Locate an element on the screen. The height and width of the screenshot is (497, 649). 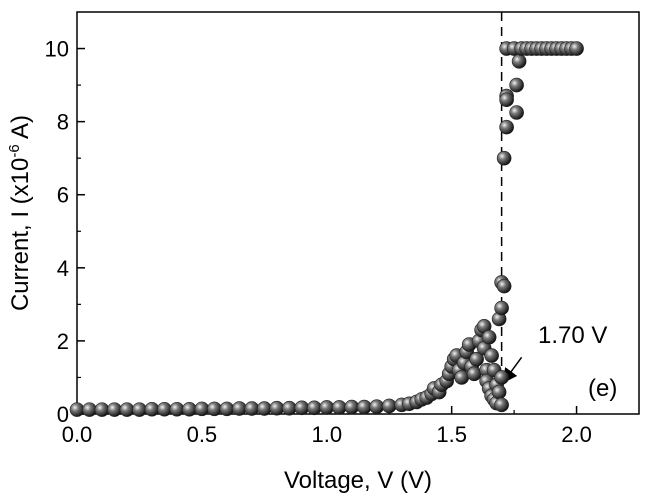
y-tick-label: 0 is located at coordinates (63, 414).